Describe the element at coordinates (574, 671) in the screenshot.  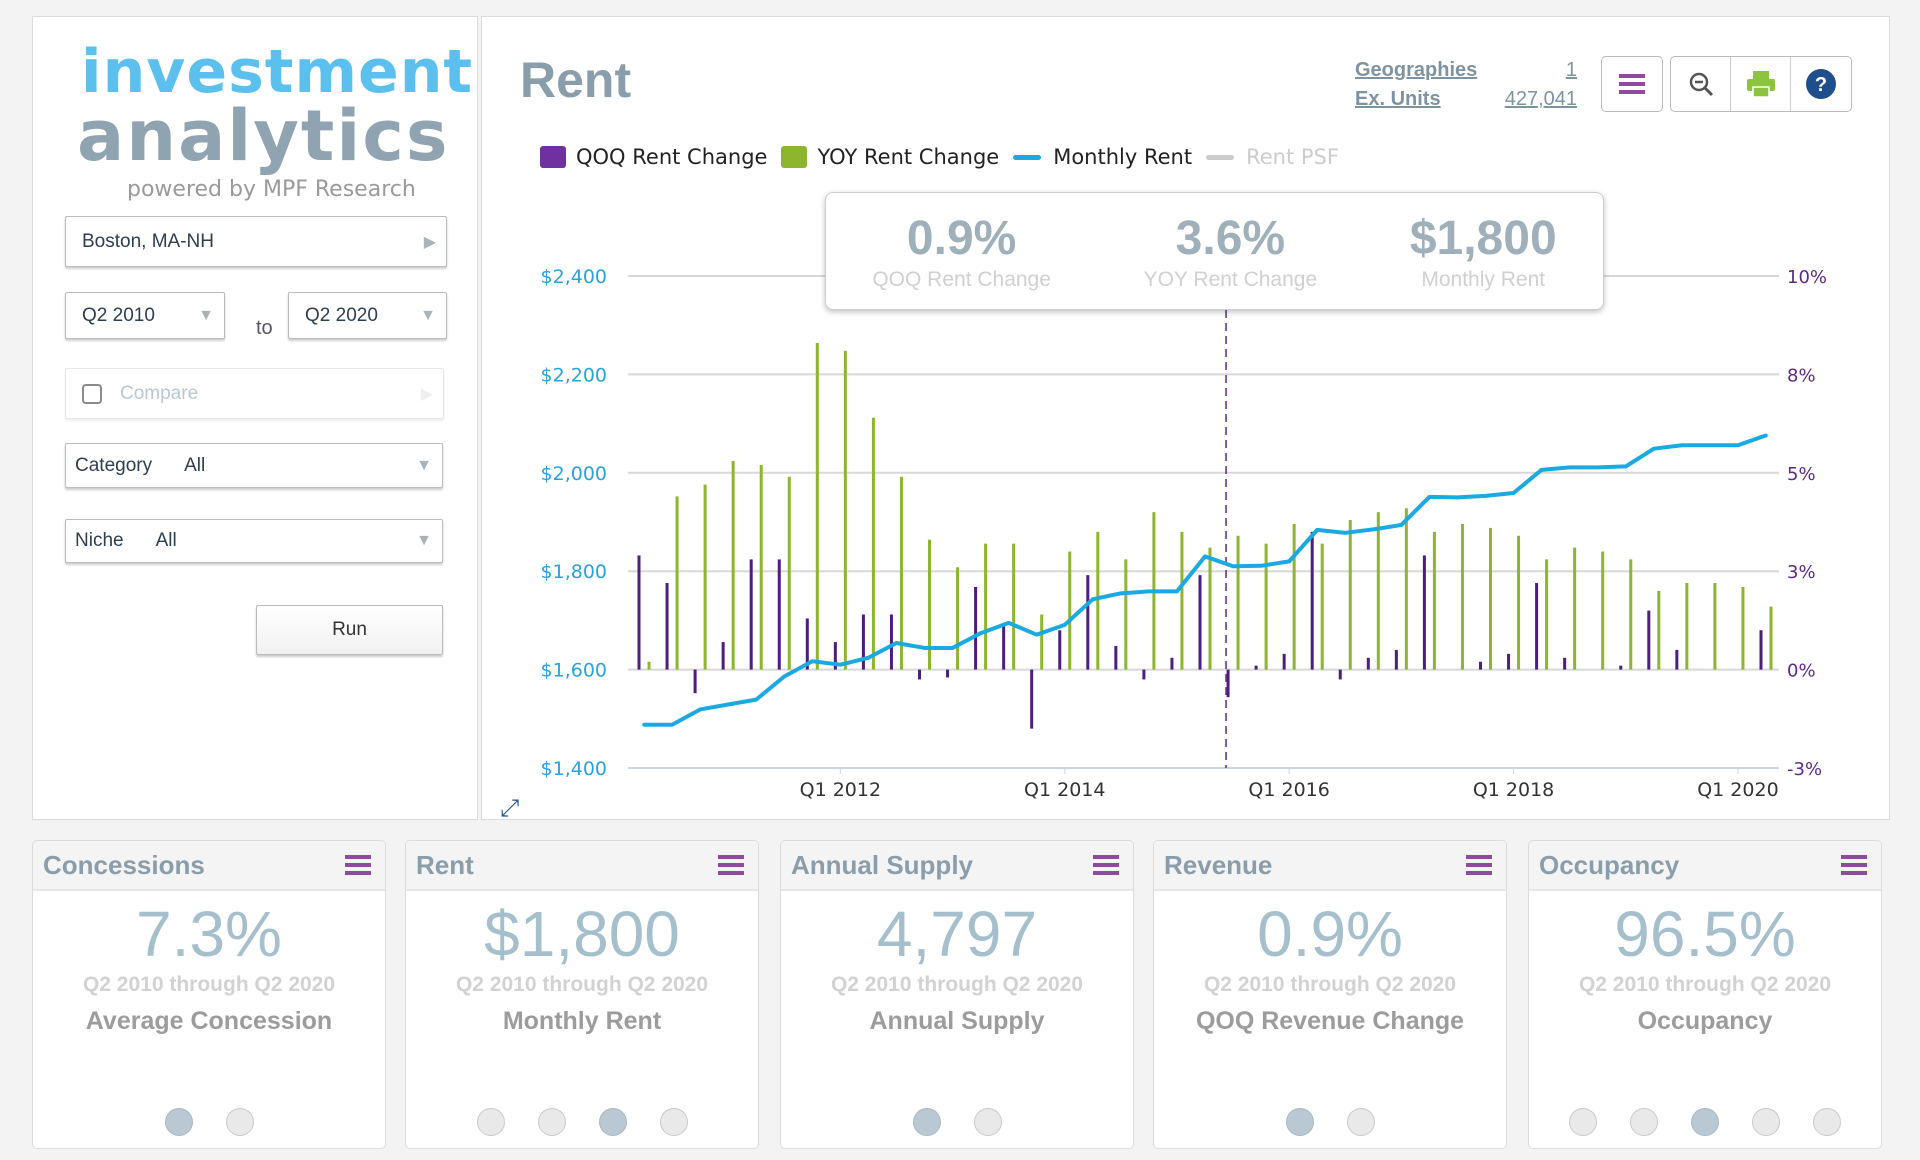
I see `y-left-tick-label: $1,600` at that location.